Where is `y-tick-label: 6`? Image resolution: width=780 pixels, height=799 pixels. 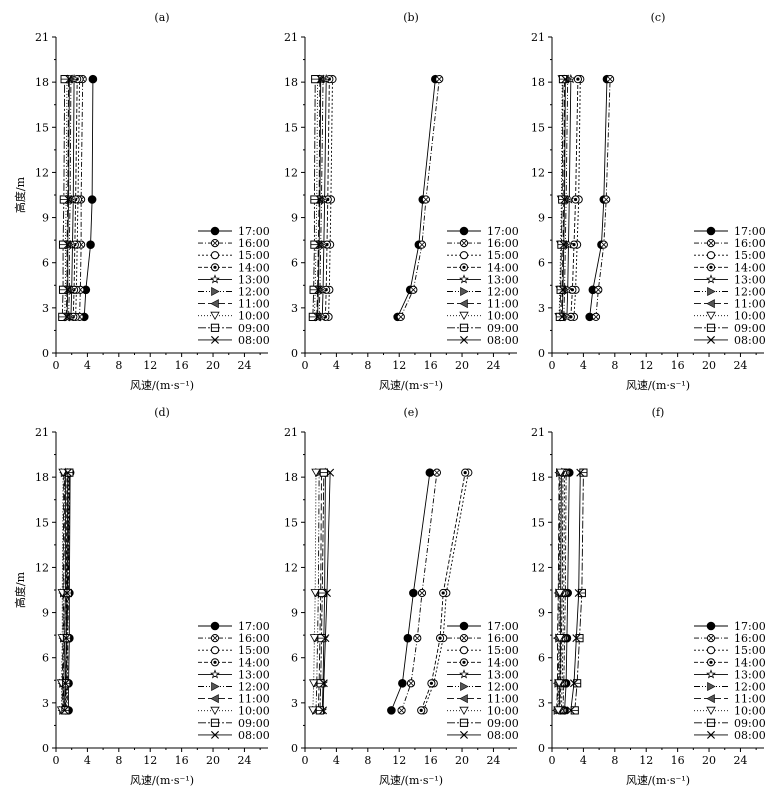 y-tick-label: 6 is located at coordinates (294, 658).